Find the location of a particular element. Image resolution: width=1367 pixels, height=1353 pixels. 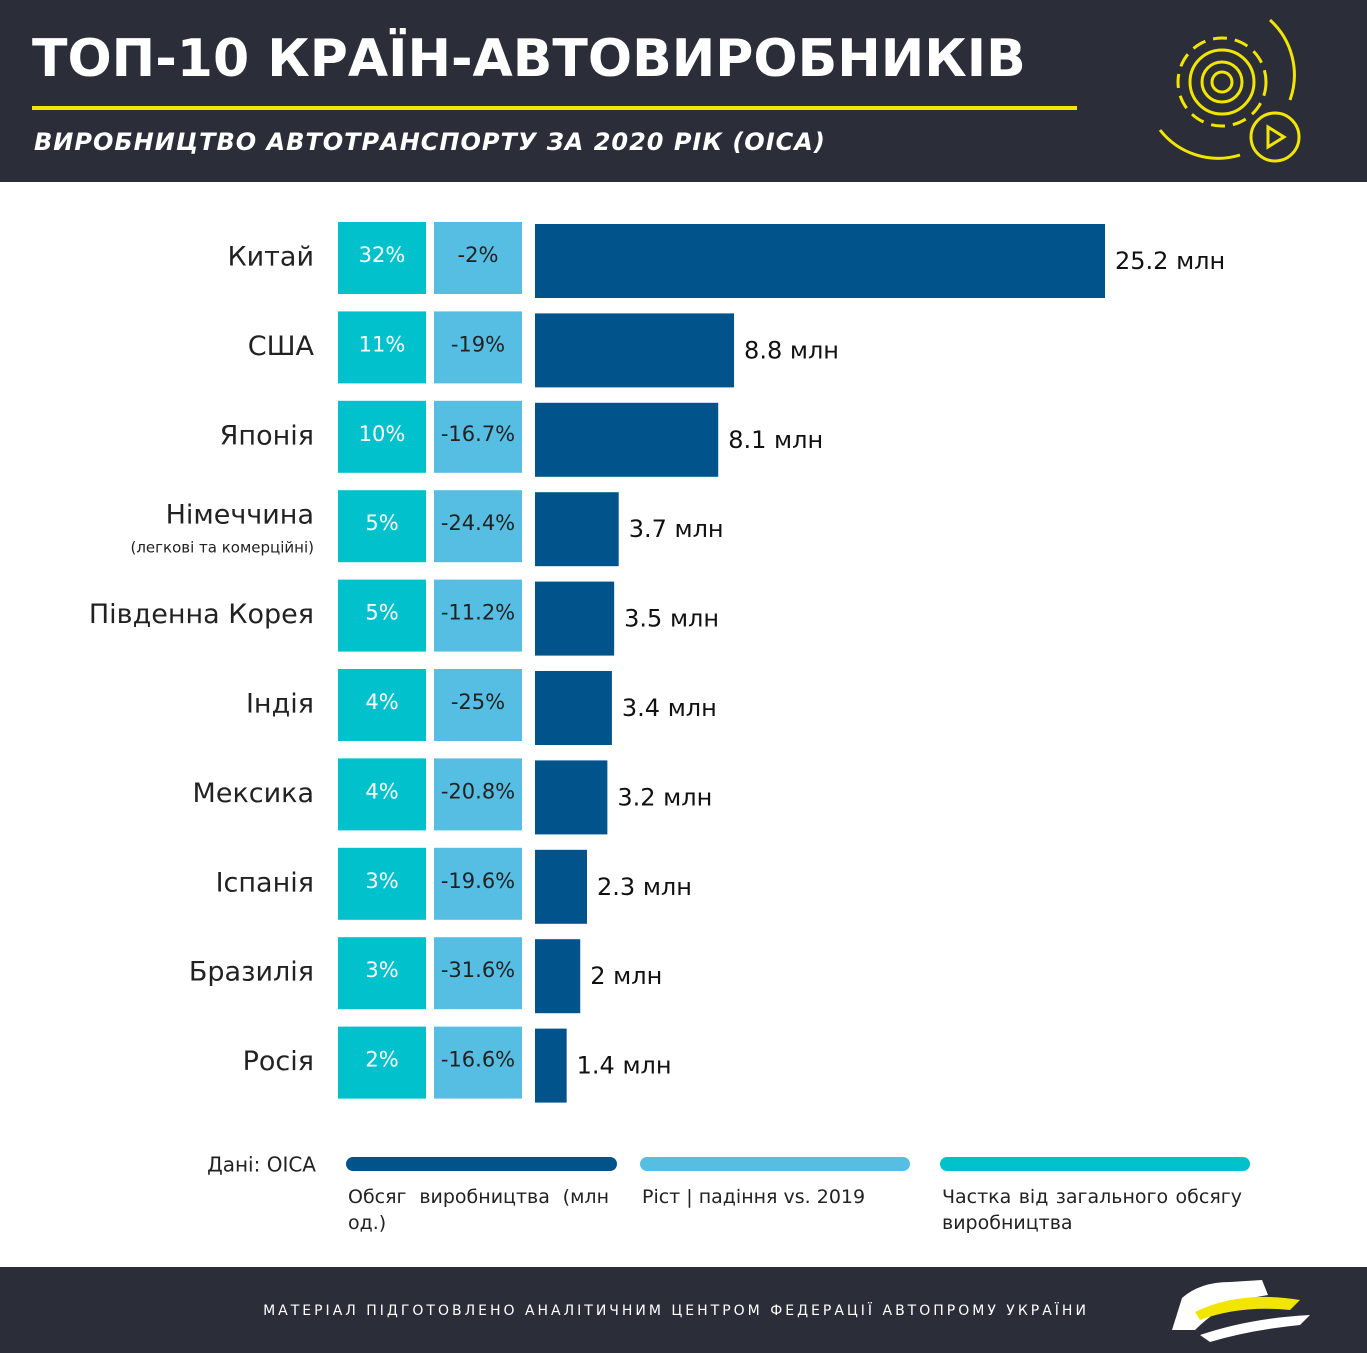

category-label: США is located at coordinates (281, 346).